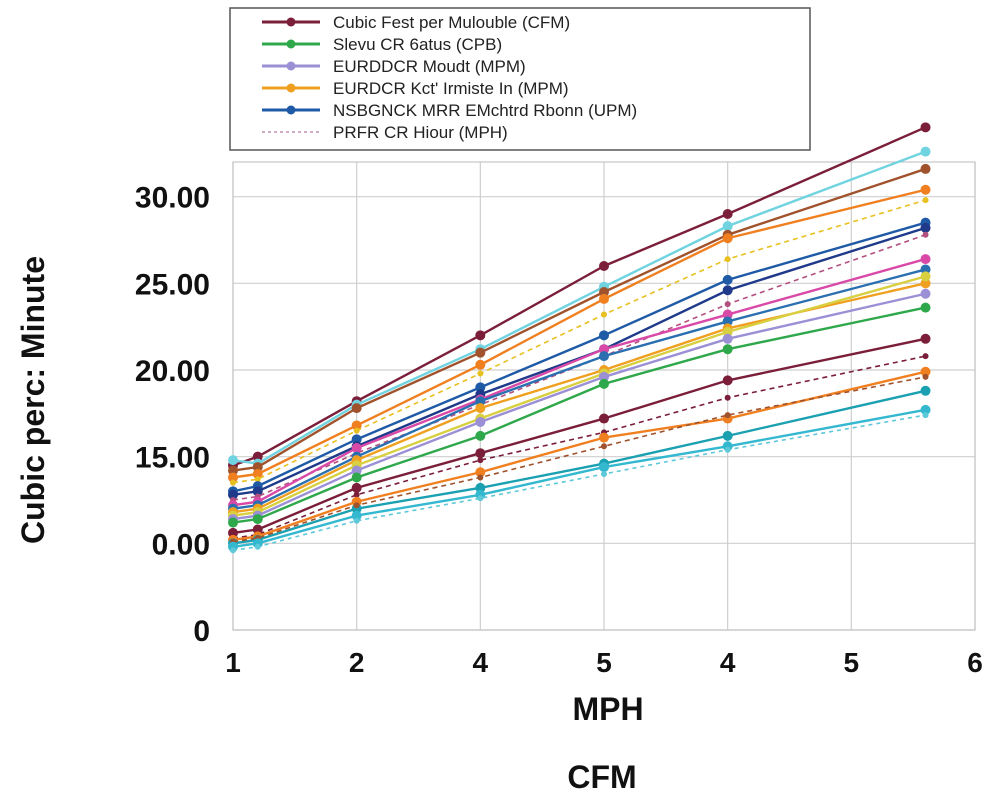  What do you see at coordinates (172, 415) in the screenshot?
I see `y-axis-ticks: 30.00 25.00 20.00 15.00 0.00 0` at bounding box center [172, 415].